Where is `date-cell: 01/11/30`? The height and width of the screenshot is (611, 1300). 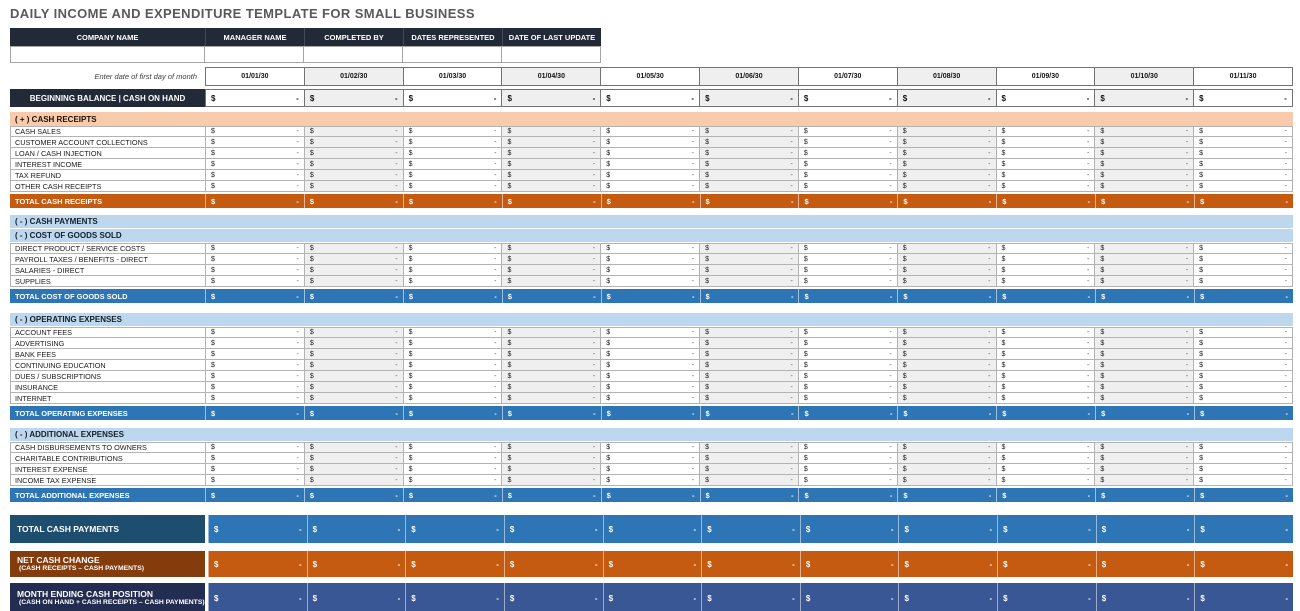
date-cell: 01/11/30 is located at coordinates (1243, 76).